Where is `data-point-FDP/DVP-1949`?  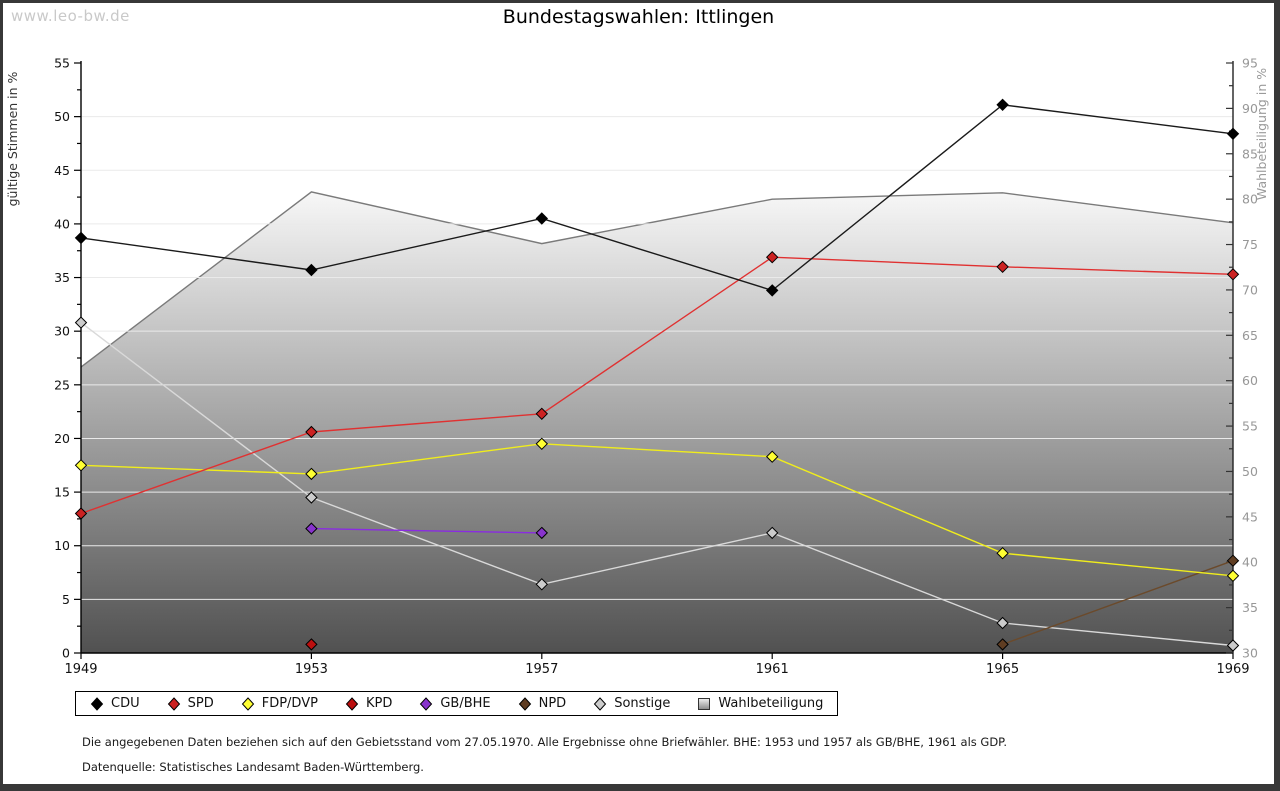
data-point-FDP/DVP-1949 is located at coordinates (81, 465).